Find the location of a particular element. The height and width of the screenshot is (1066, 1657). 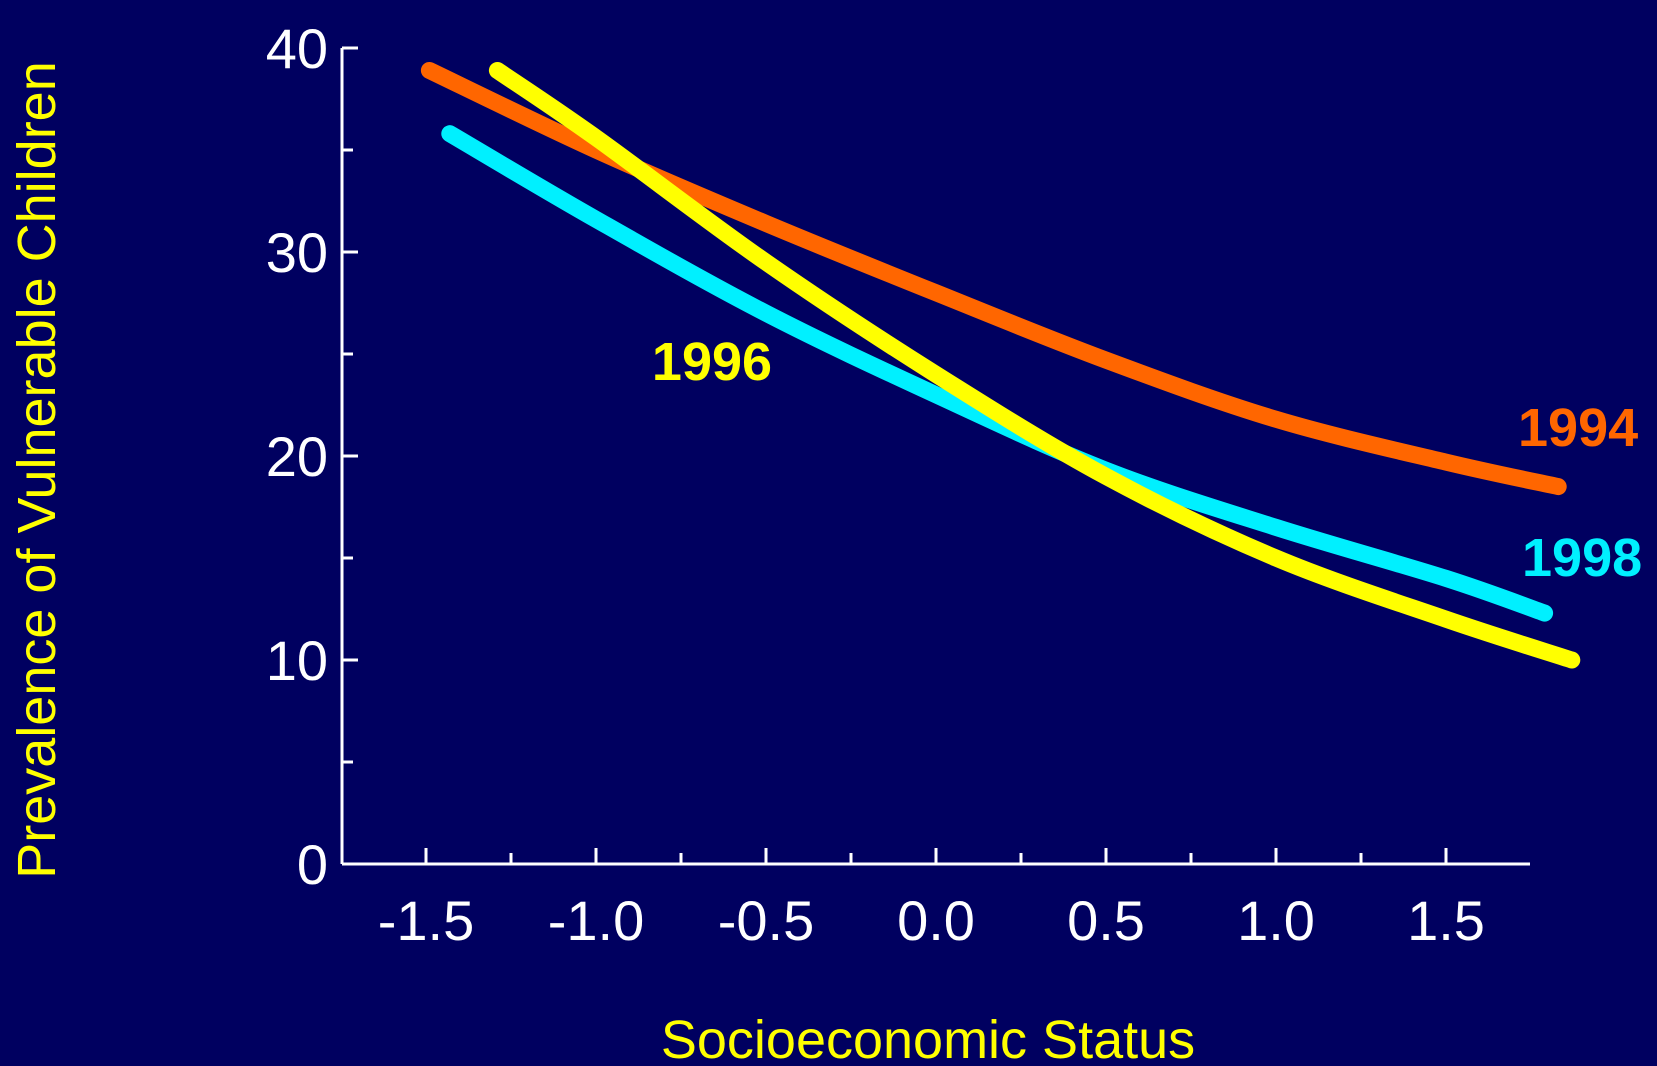

x-tick-label: 0.0 is located at coordinates (936, 920).